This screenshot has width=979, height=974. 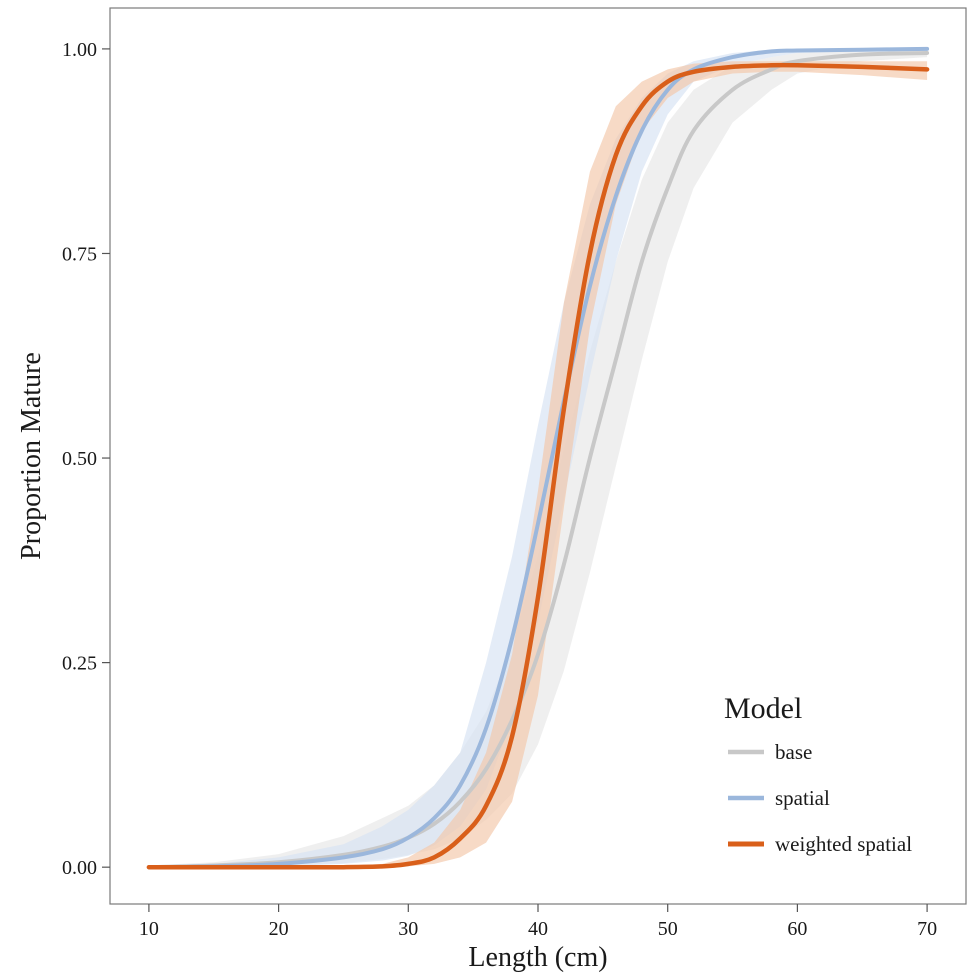 What do you see at coordinates (802, 798) in the screenshot?
I see `legend-label-spatial: spatial` at bounding box center [802, 798].